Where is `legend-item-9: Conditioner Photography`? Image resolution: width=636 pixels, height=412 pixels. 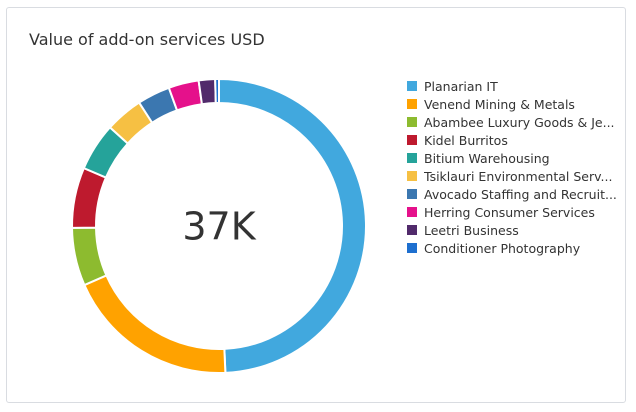 legend-item-9: Conditioner Photography is located at coordinates (512, 248).